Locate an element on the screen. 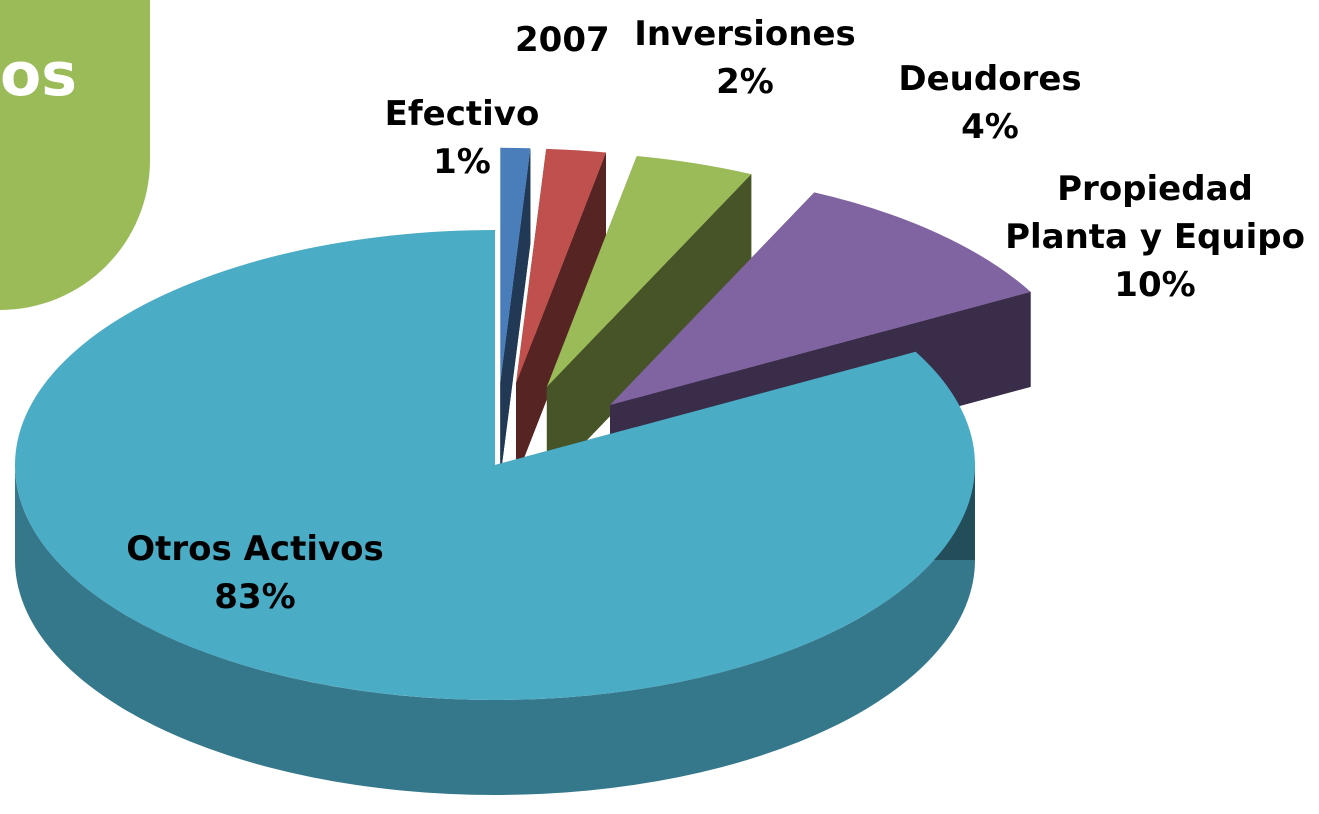 This screenshot has height=814, width=1319. value-label: 1% is located at coordinates (462, 162).